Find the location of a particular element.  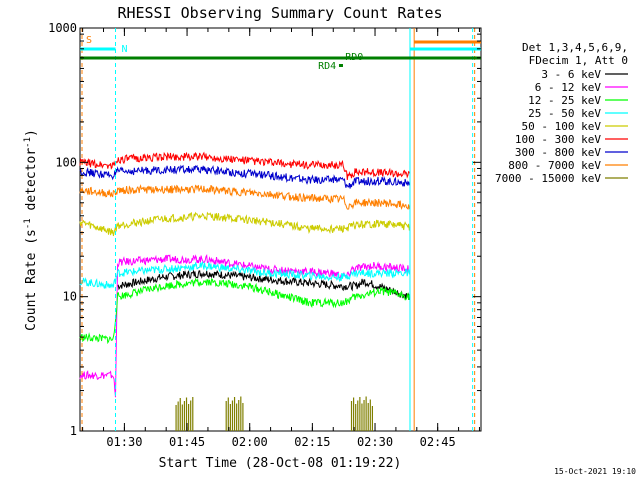

legend-label-8: 800 - 7000 keV is located at coordinates (554, 165).